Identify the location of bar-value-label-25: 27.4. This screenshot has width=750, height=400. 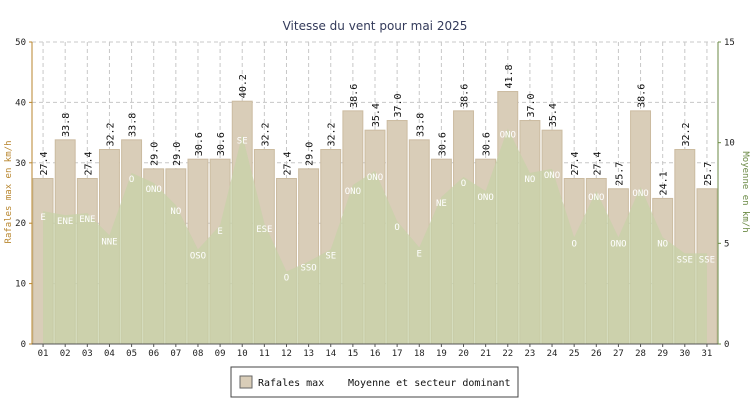
(575, 163).